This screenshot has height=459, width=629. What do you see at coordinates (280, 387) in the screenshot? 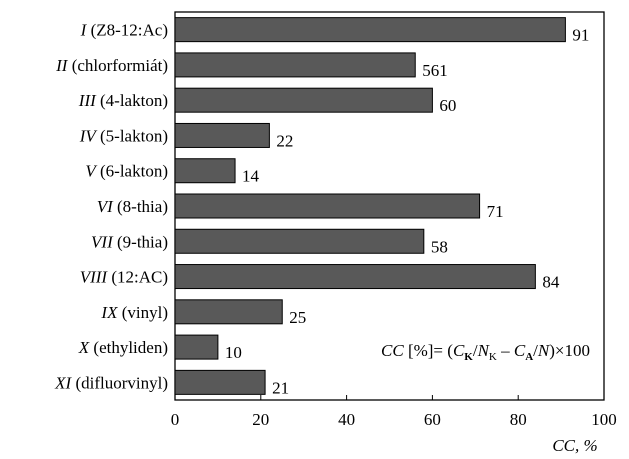
I see `data-label: 21` at bounding box center [280, 387].